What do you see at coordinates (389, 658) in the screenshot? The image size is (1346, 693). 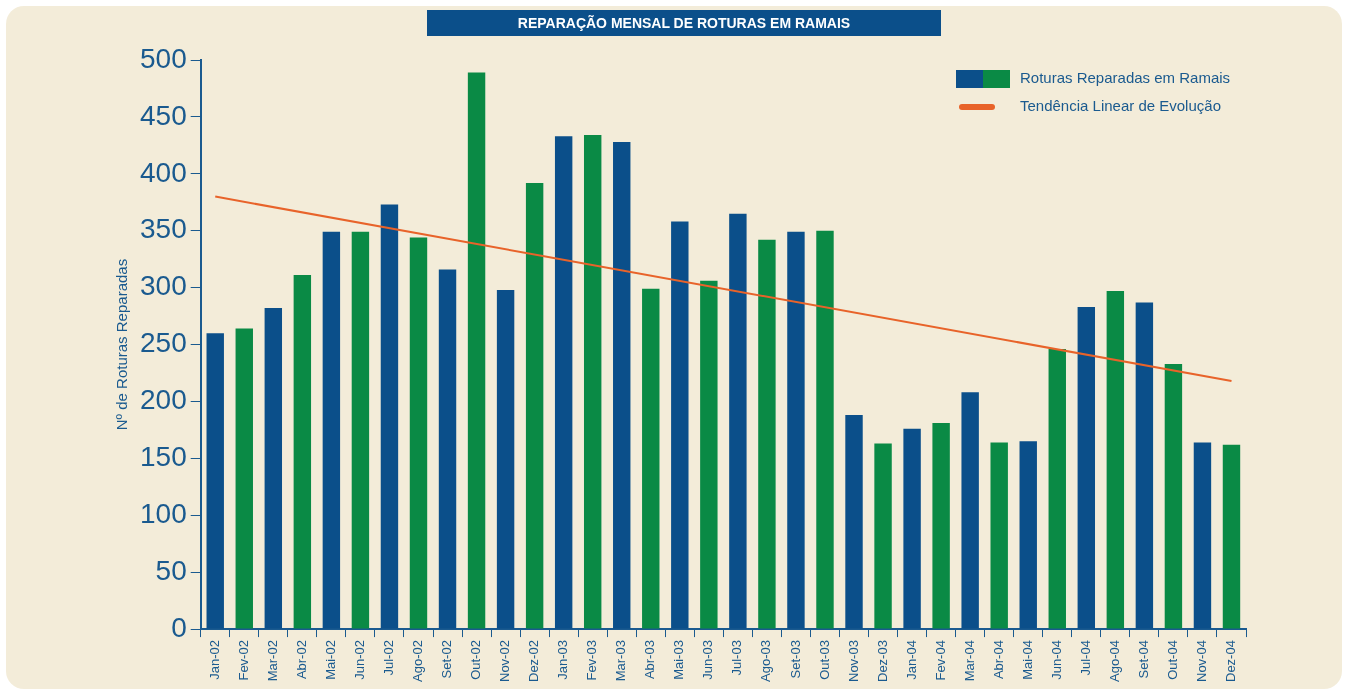 I see `x-tick-label: Jul-02` at bounding box center [389, 658].